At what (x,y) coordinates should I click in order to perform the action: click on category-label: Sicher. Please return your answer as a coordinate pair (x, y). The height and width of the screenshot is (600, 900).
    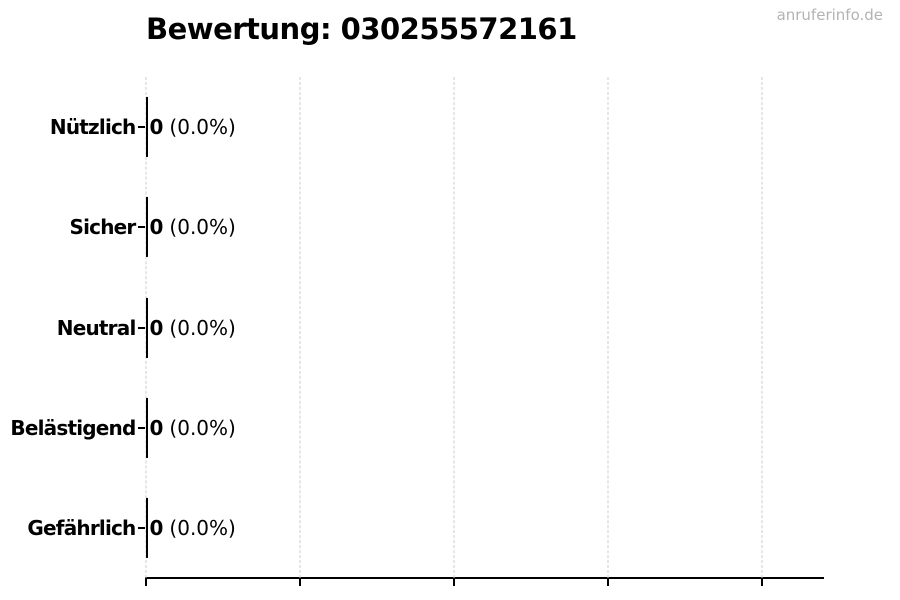
    Looking at the image, I should click on (103, 227).